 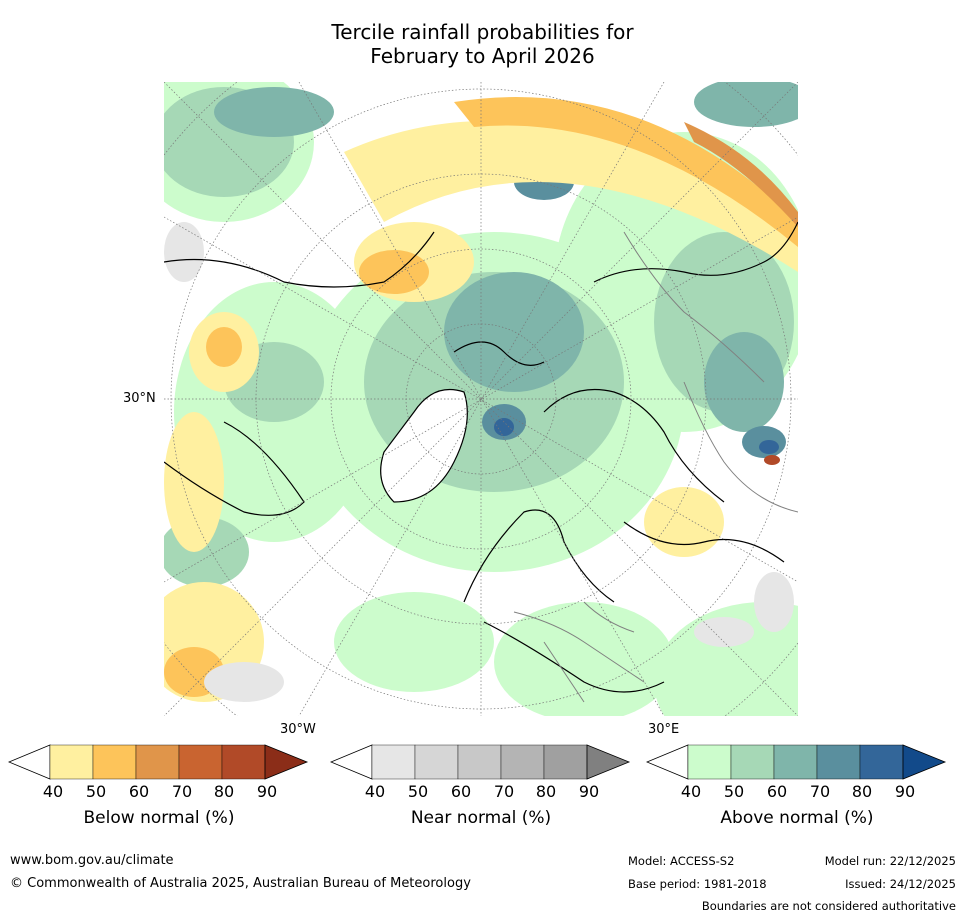 What do you see at coordinates (159, 818) in the screenshot?
I see `colorbar-below-title: Below normal (%)` at bounding box center [159, 818].